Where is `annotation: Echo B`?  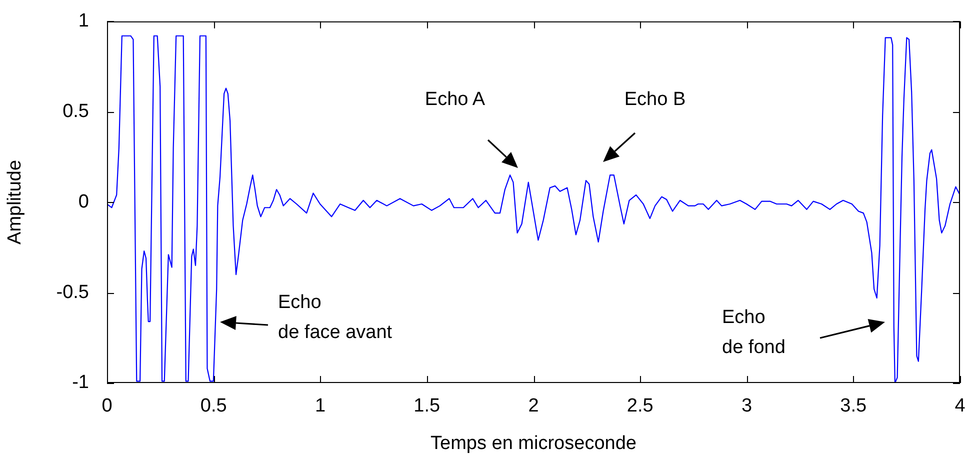
annotation: Echo B is located at coordinates (655, 100).